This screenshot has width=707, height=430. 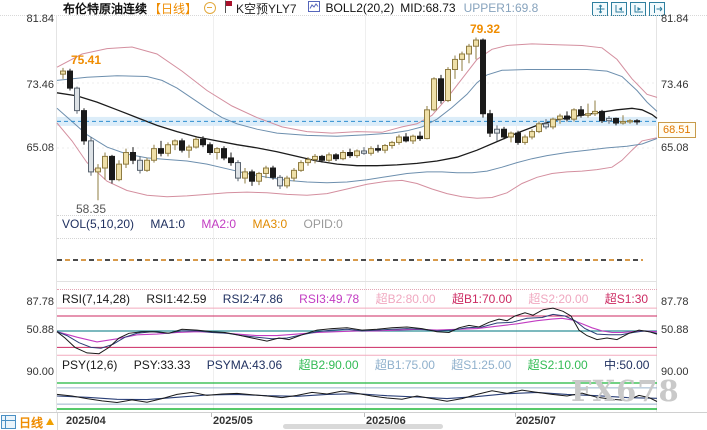 I want to click on date-label: 2025/04, so click(x=86, y=421).